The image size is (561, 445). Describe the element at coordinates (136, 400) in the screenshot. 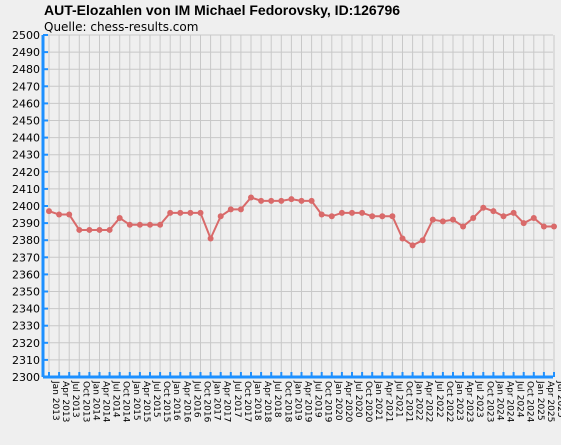

I see `x-tick-label: Jan 2015` at that location.